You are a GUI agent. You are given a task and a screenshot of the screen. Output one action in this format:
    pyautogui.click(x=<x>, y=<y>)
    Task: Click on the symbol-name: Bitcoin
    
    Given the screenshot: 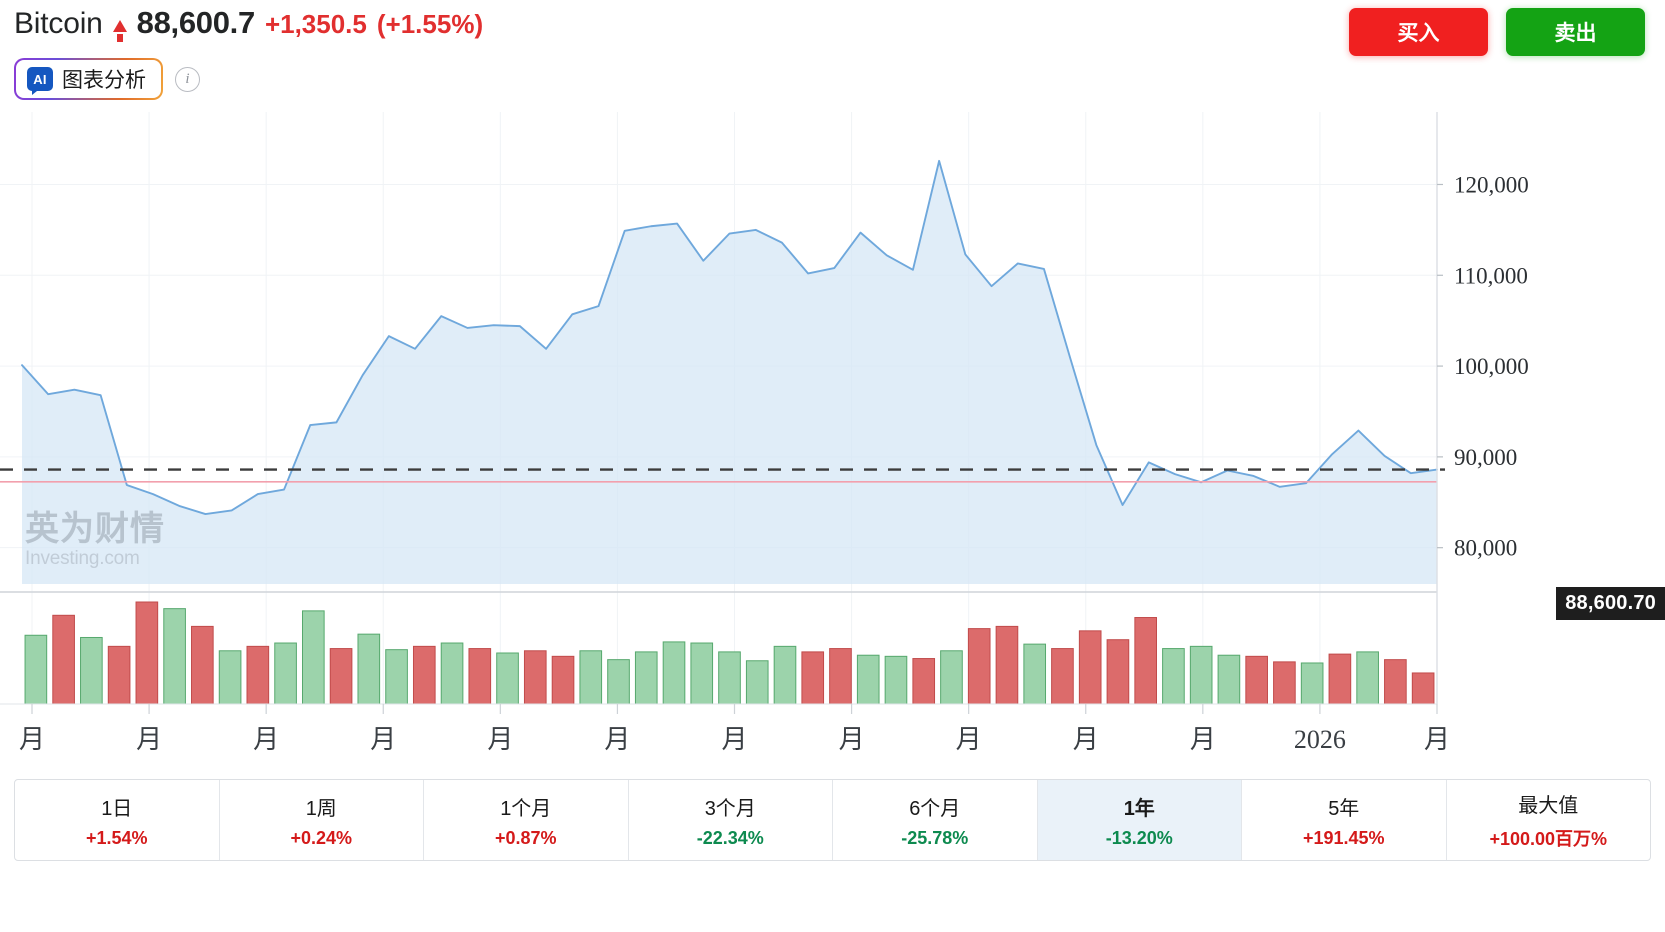 What is the action you would take?
    pyautogui.click(x=58, y=23)
    